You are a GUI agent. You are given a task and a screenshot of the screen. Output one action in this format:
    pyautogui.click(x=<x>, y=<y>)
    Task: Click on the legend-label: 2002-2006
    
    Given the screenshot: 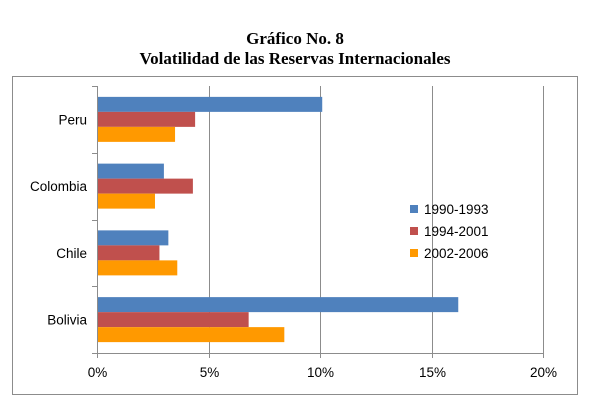 What is the action you would take?
    pyautogui.click(x=456, y=253)
    